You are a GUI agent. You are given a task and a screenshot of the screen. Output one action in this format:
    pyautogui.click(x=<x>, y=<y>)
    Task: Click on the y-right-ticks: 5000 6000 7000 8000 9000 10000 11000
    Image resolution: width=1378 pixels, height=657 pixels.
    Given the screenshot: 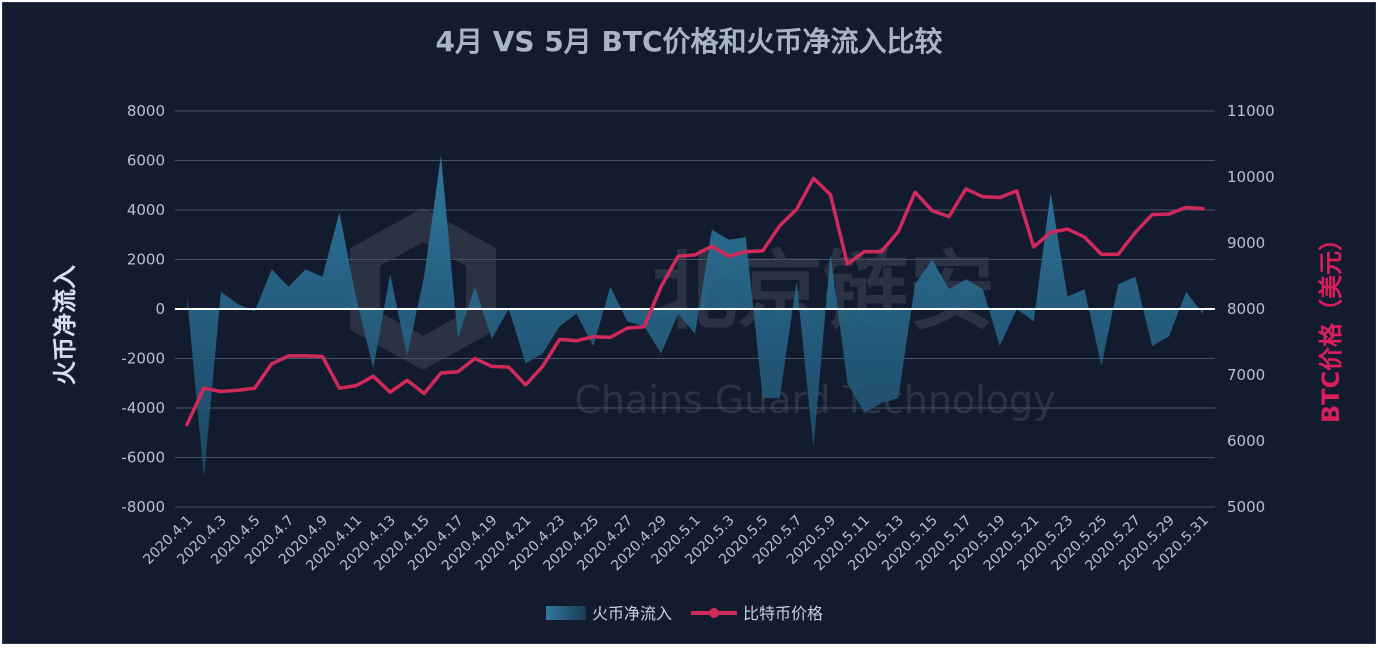 What is the action you would take?
    pyautogui.click(x=1251, y=309)
    